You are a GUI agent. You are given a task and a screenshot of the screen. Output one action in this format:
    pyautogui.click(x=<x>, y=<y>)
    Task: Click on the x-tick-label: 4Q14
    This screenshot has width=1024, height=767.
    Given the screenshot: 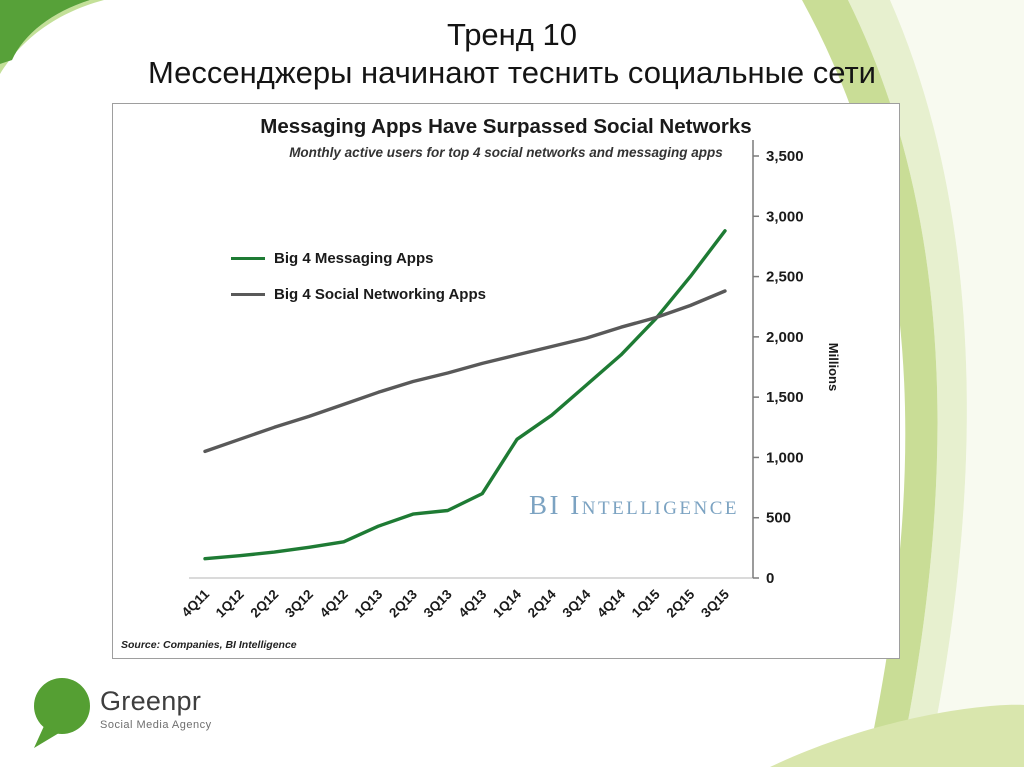 What is the action you would take?
    pyautogui.click(x=611, y=603)
    